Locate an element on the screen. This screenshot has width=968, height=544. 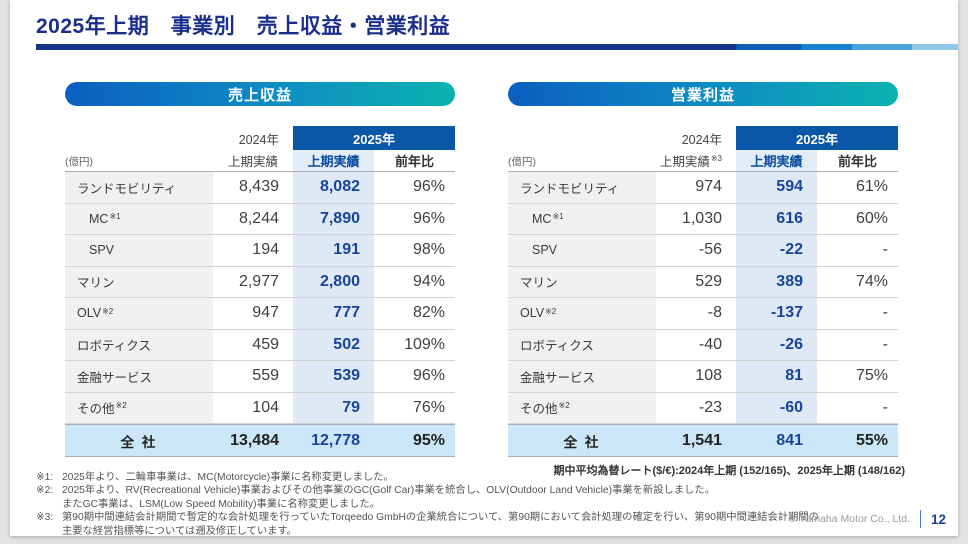
footnote-prefix: ※3: is located at coordinates (45, 518).